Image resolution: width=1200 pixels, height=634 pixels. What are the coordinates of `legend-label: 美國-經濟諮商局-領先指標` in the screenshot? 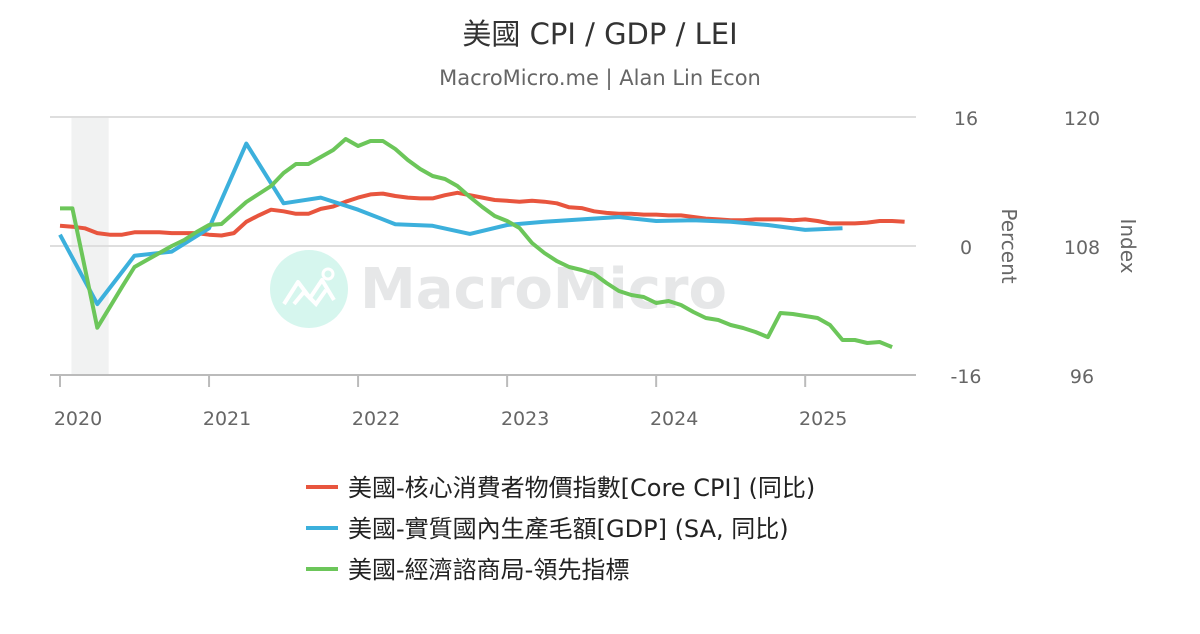 It's located at (488, 570).